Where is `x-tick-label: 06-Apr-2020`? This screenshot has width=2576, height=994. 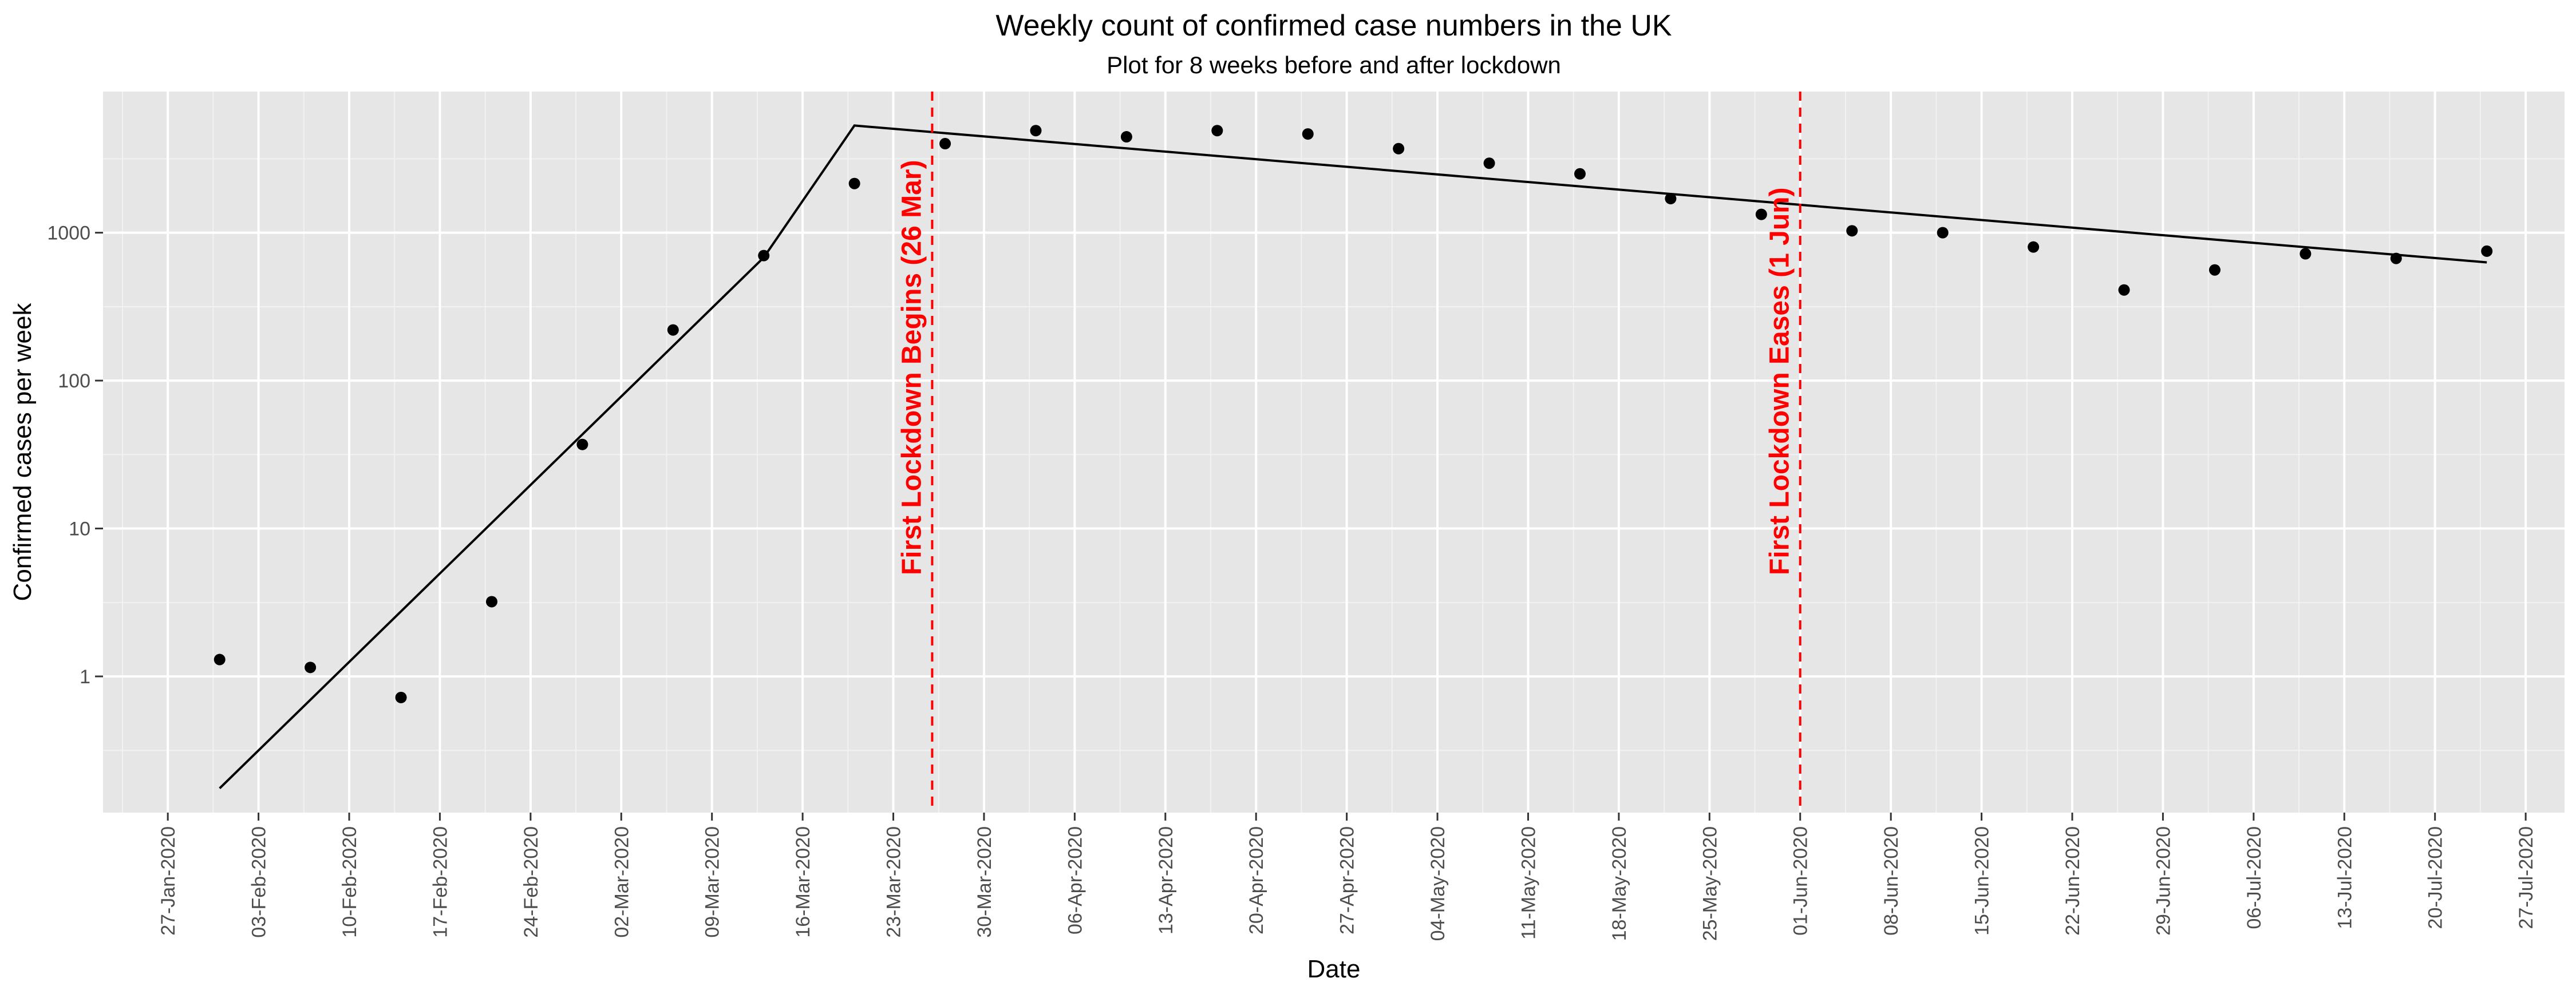
x-tick-label: 06-Apr-2020 is located at coordinates (1075, 880).